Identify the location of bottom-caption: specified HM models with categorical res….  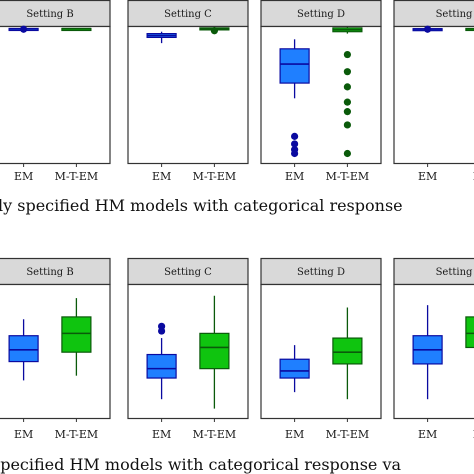
(201, 464).